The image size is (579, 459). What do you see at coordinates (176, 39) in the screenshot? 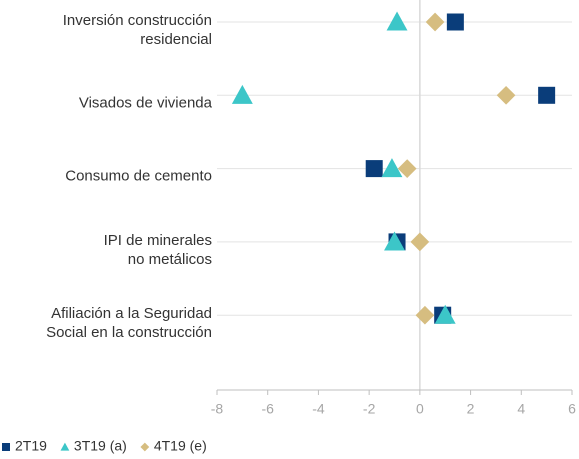
I see `category-label: residencial` at bounding box center [176, 39].